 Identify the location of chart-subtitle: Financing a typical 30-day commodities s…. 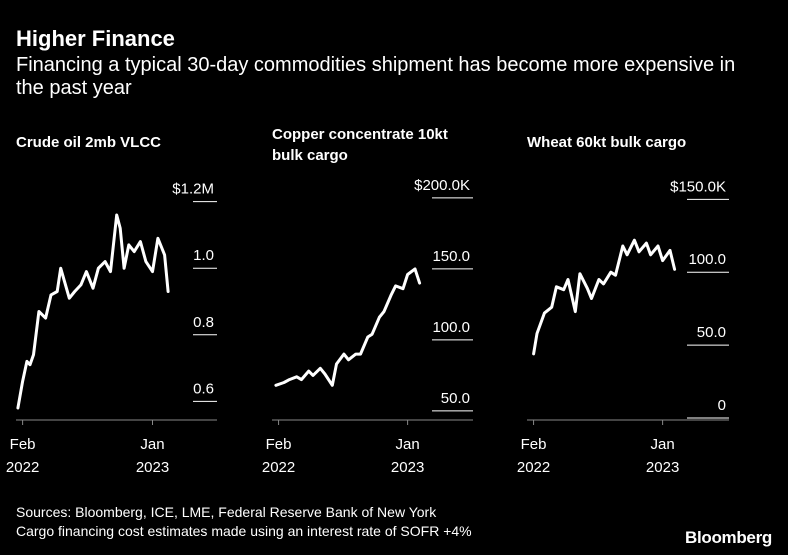
(376, 76).